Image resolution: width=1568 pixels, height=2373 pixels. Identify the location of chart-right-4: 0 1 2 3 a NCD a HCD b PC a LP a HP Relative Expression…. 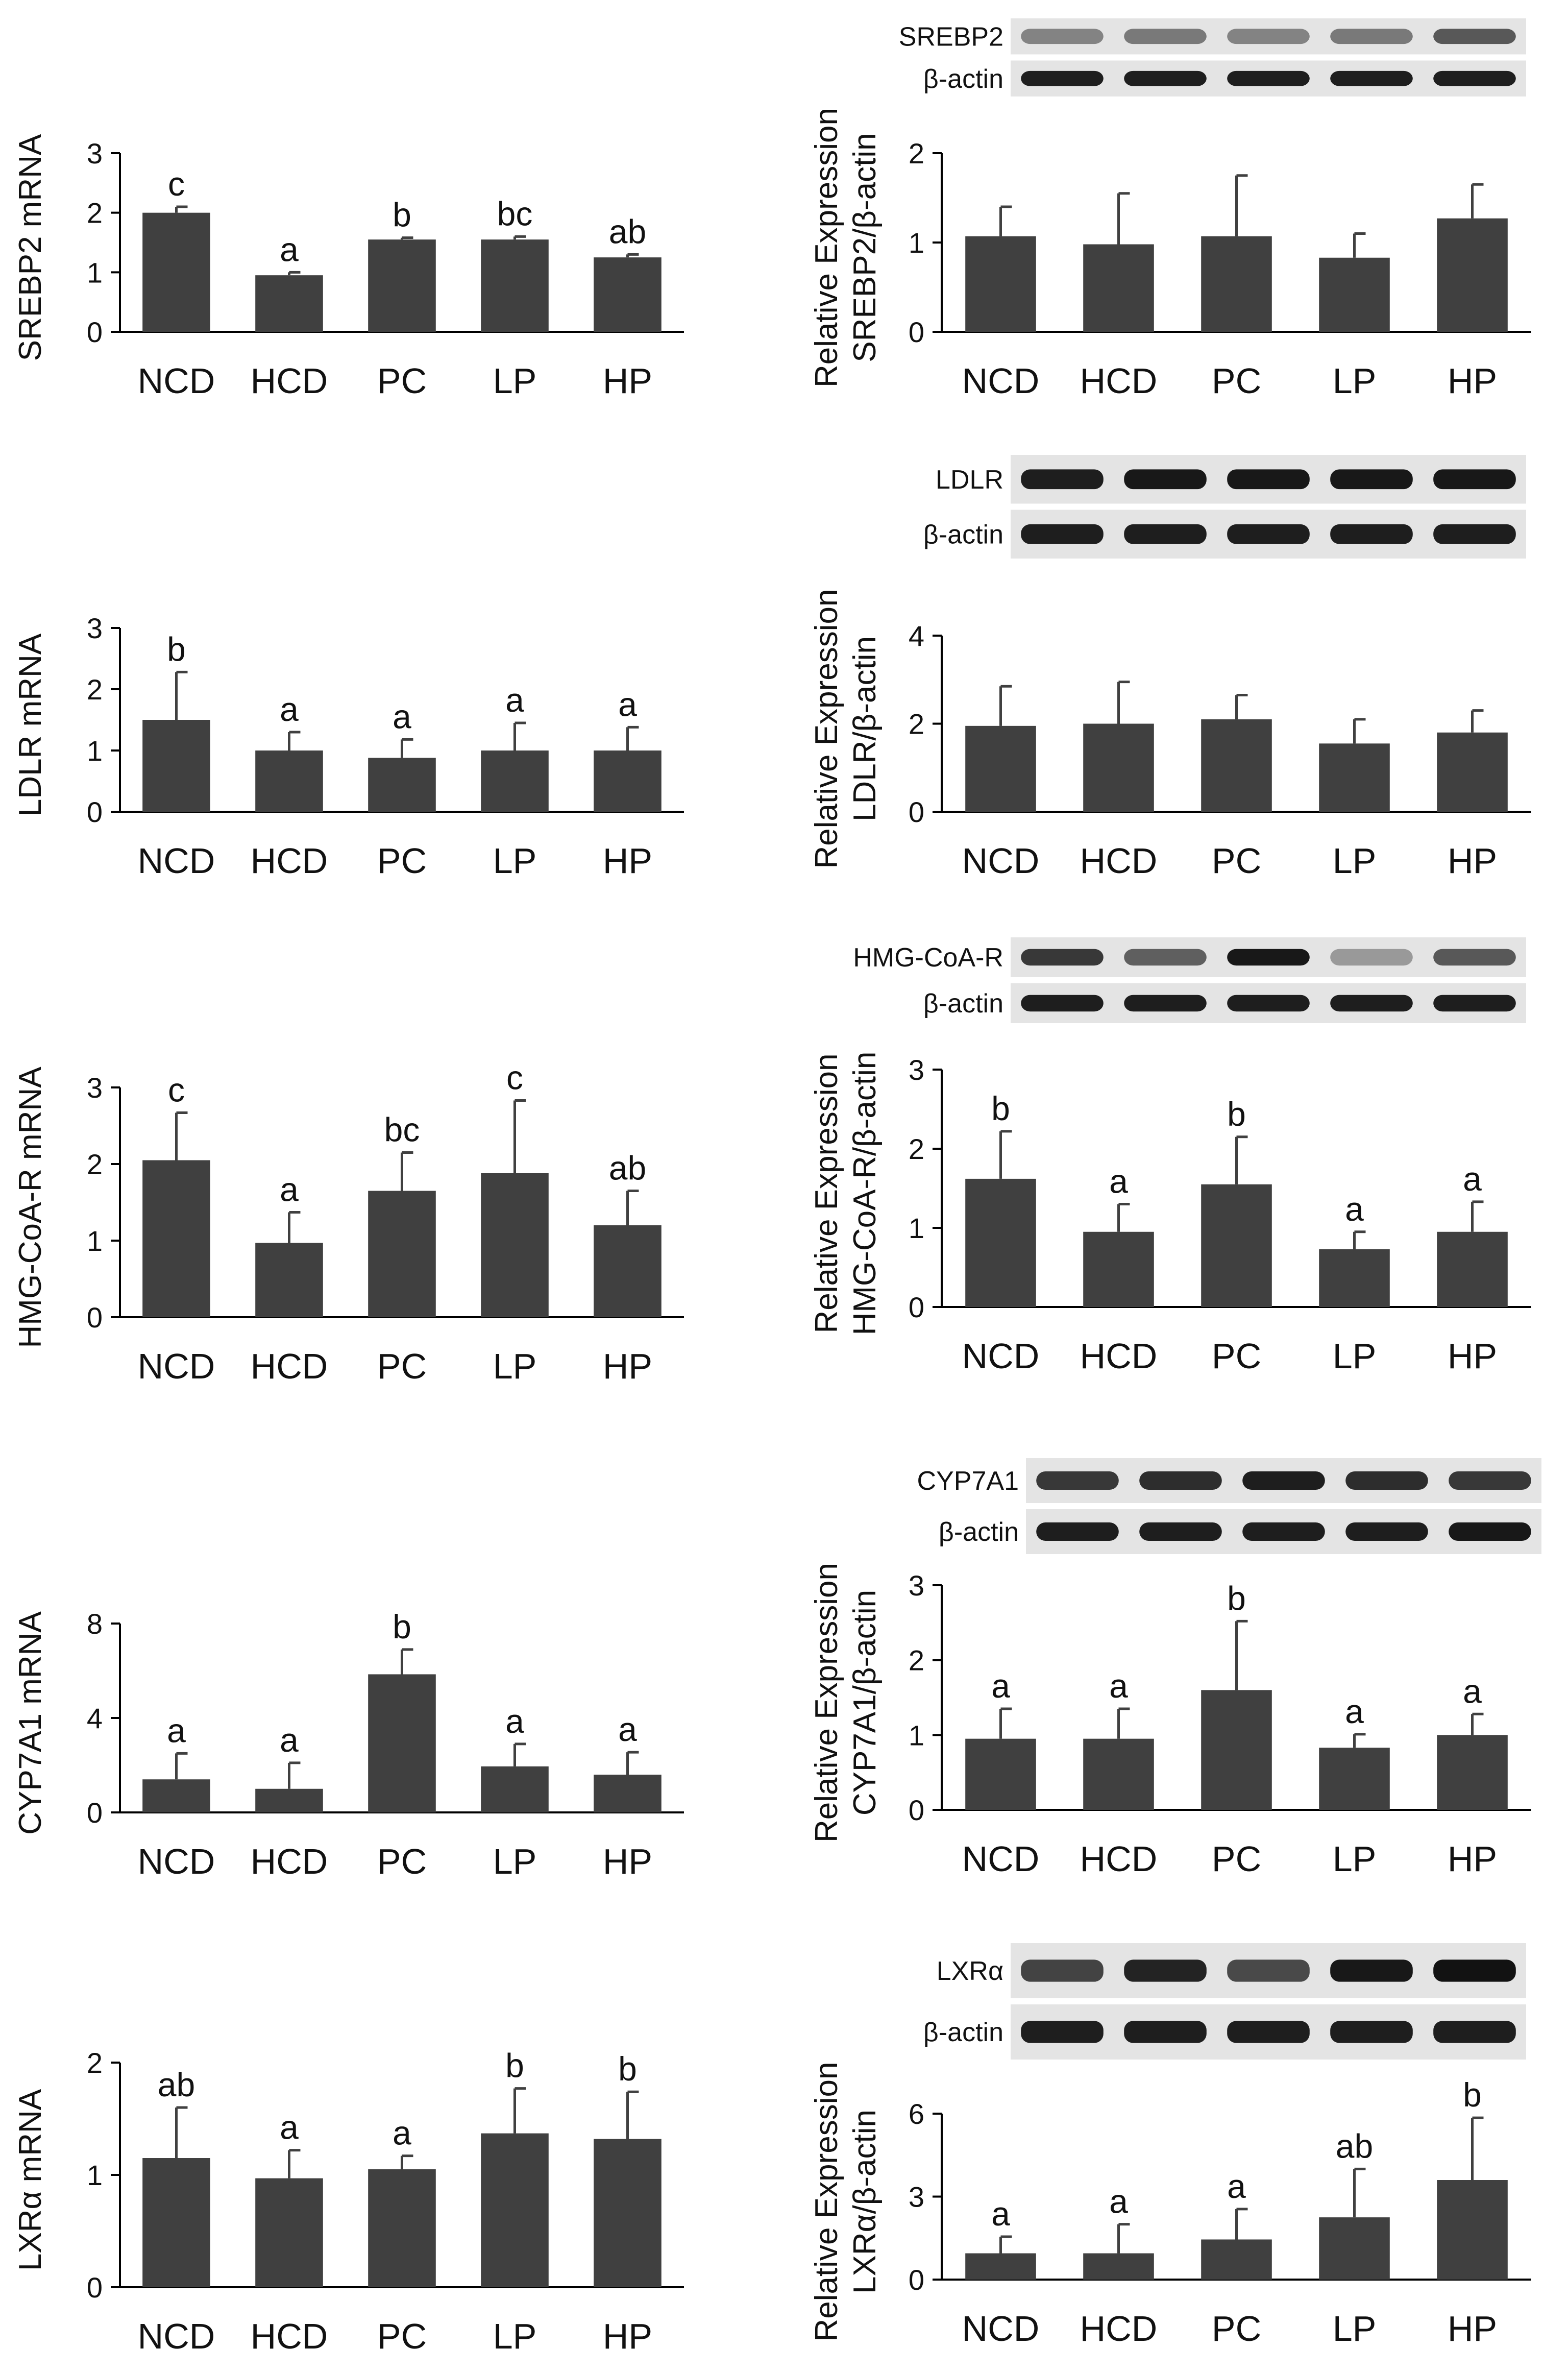
(1170, 1721).